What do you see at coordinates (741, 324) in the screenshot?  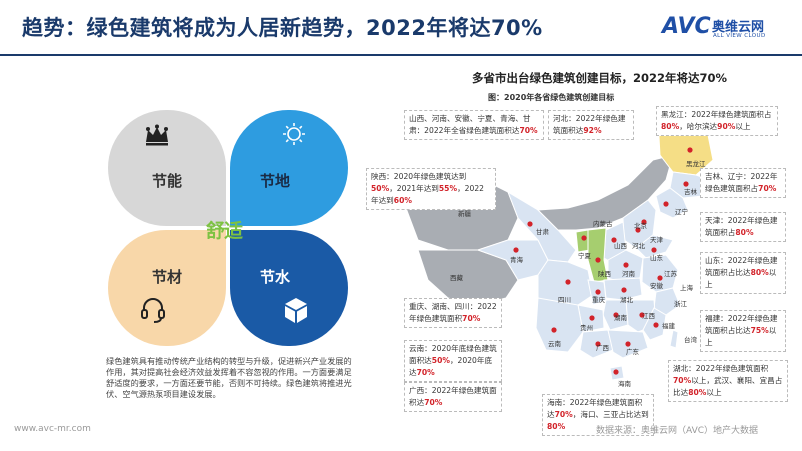 I see `callout-text: 福建：2022年绿色建筑面积占比达` at bounding box center [741, 324].